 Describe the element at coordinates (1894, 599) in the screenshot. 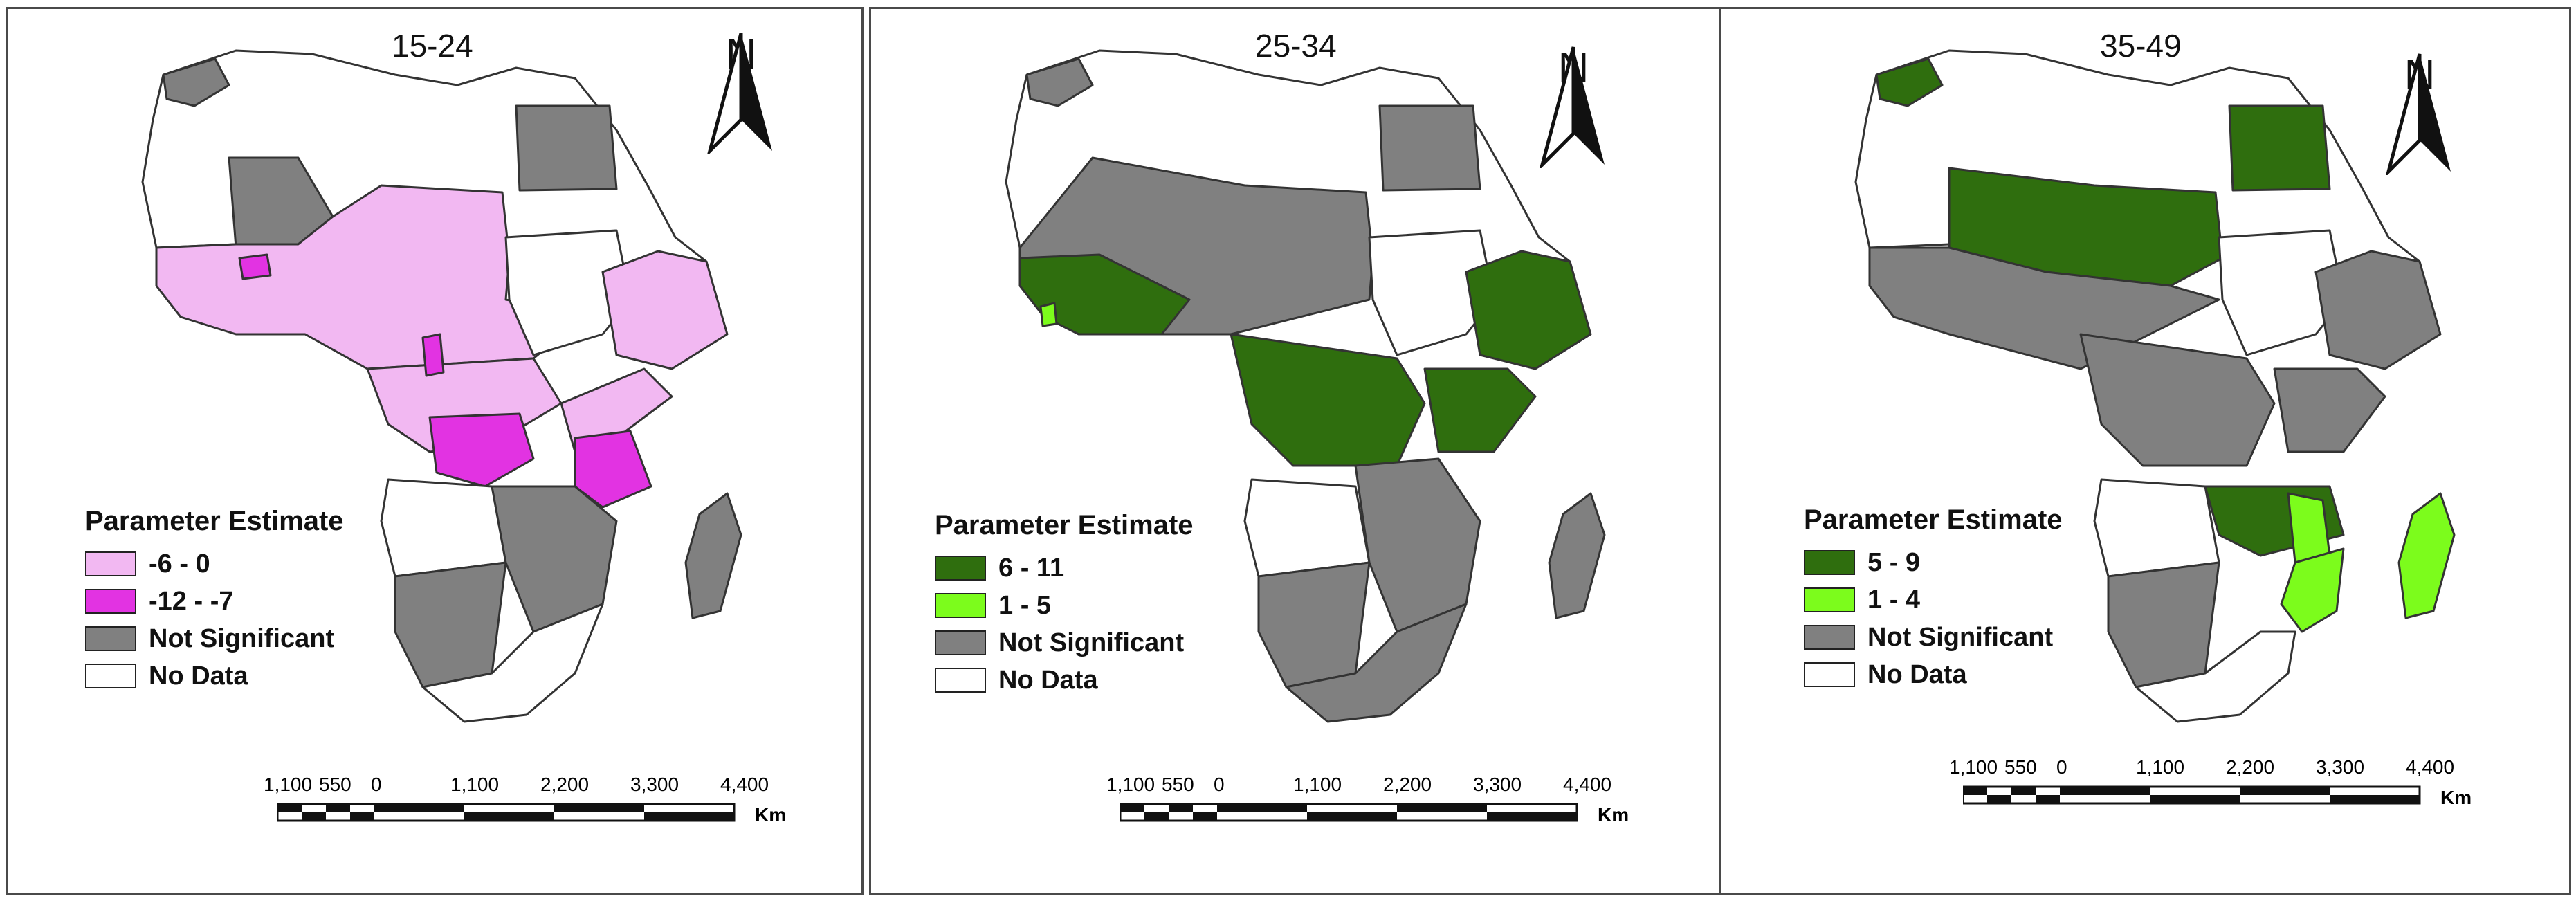

I see `legend-label: 1 - 4` at that location.